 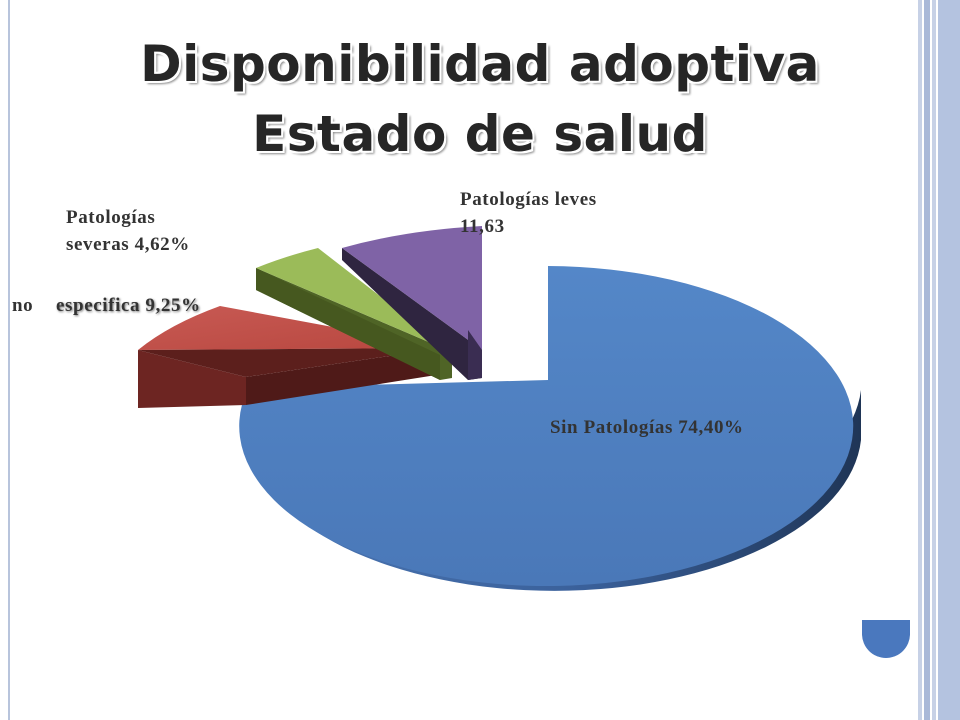 I want to click on left-border-line, so click(x=9, y=360).